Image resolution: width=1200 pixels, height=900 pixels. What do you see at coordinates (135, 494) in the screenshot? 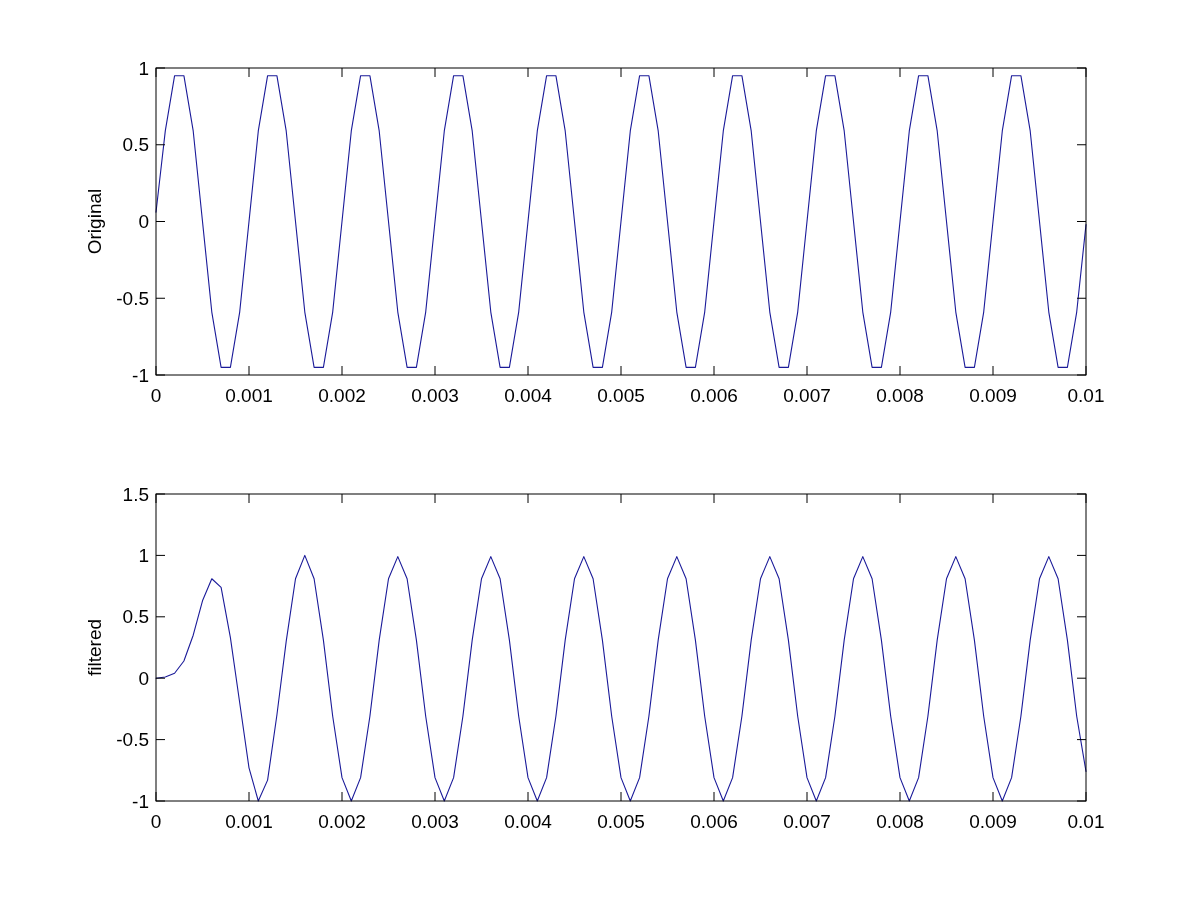
I see `y-tick-label: 1.5` at bounding box center [135, 494].